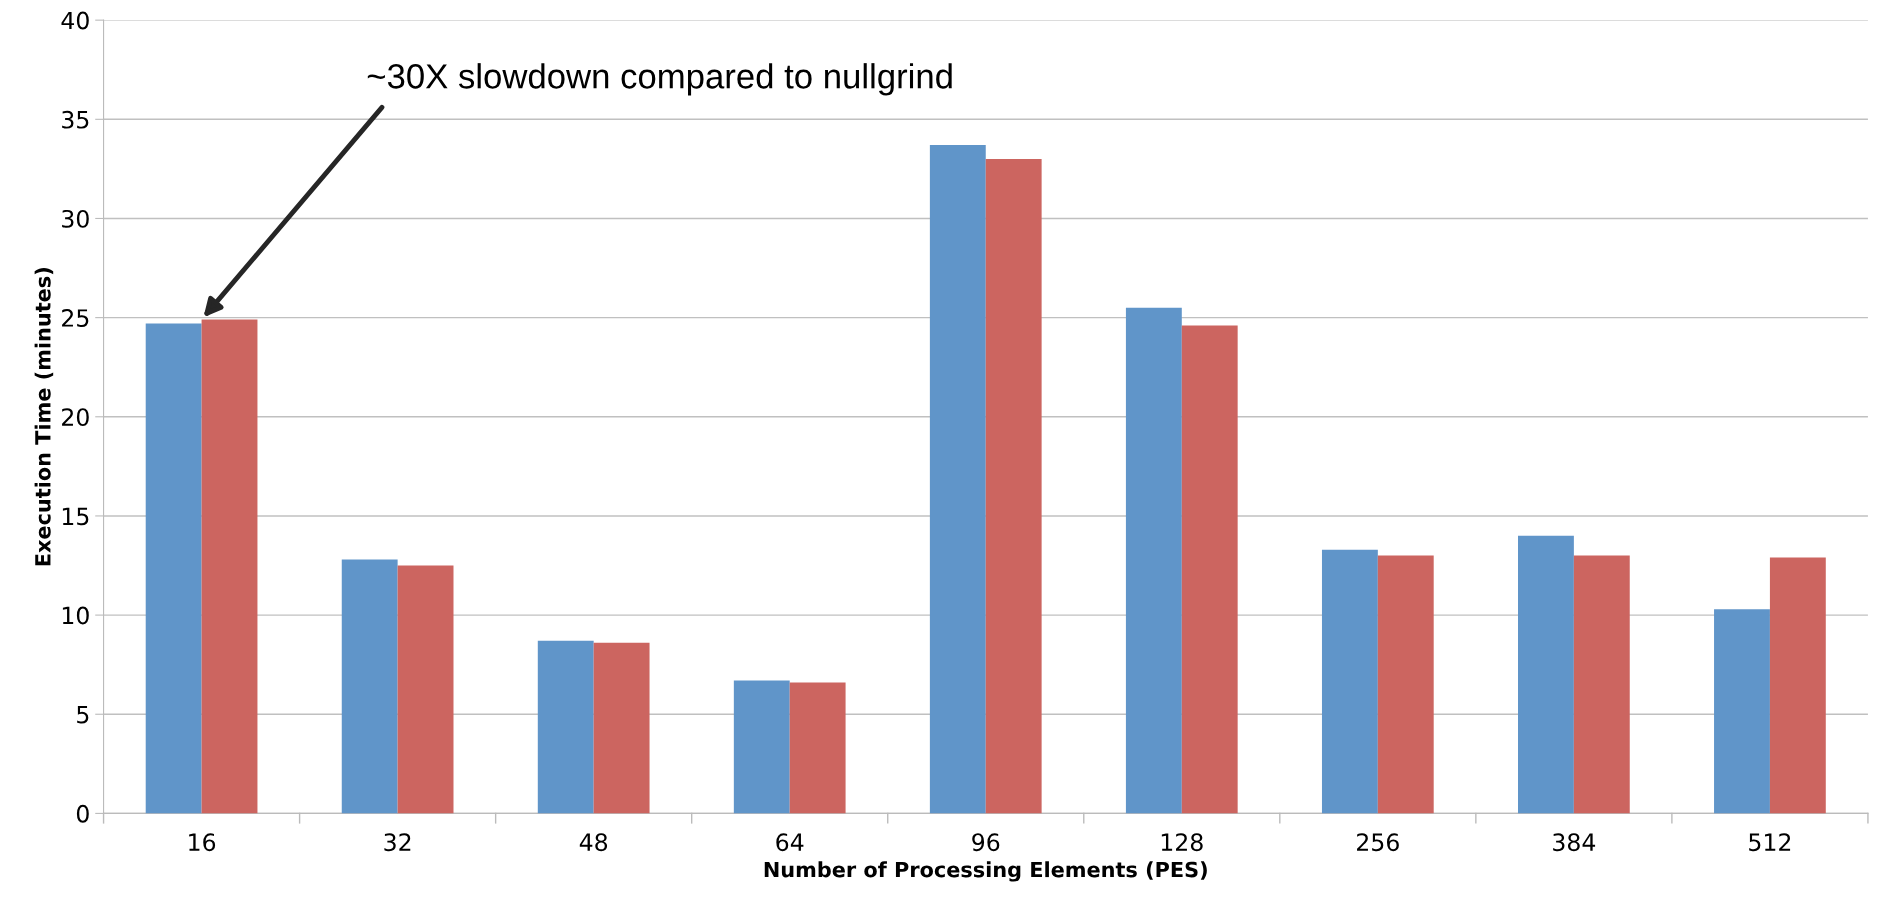  What do you see at coordinates (75, 218) in the screenshot?
I see `y-tick-label: 30` at bounding box center [75, 218].